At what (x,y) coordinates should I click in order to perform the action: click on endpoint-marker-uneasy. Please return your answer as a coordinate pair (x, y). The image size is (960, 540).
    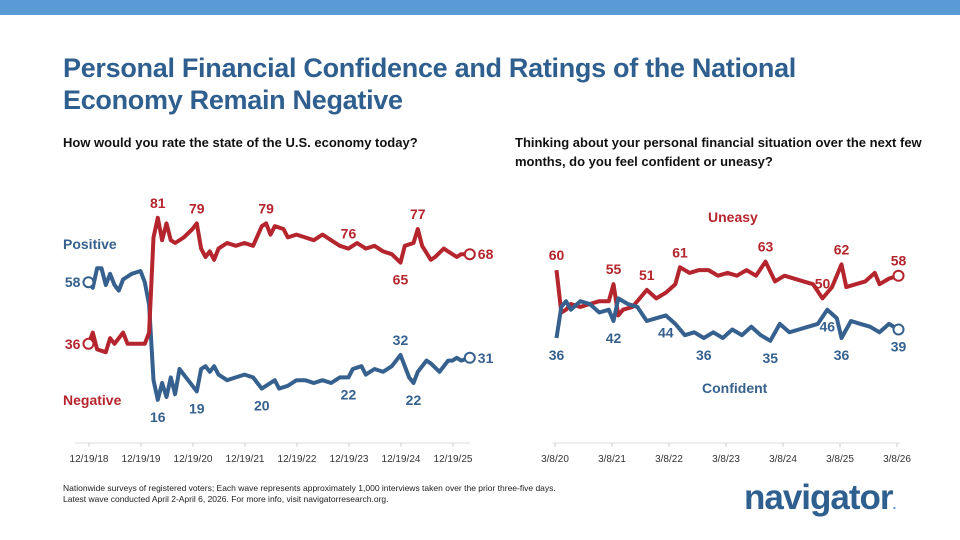
    Looking at the image, I should click on (898, 275).